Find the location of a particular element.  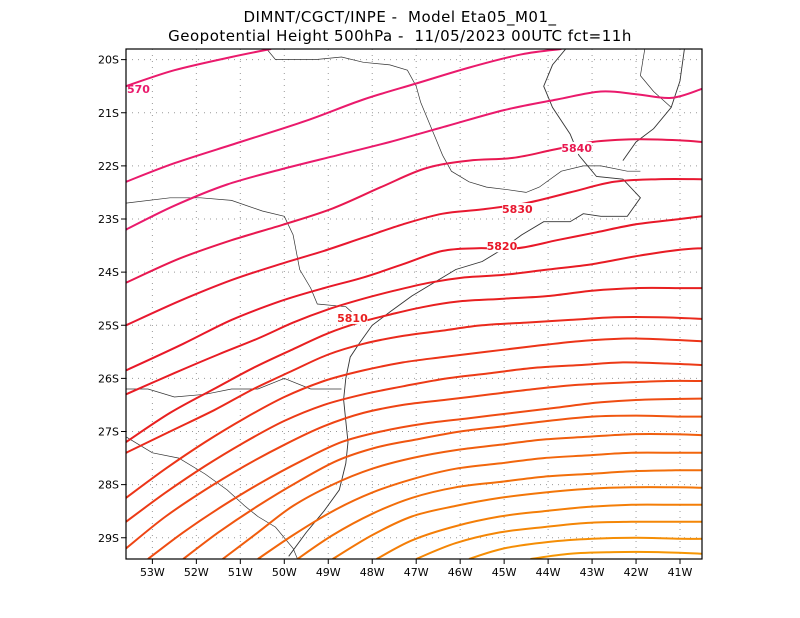

x-tick-label: 42W is located at coordinates (636, 572).